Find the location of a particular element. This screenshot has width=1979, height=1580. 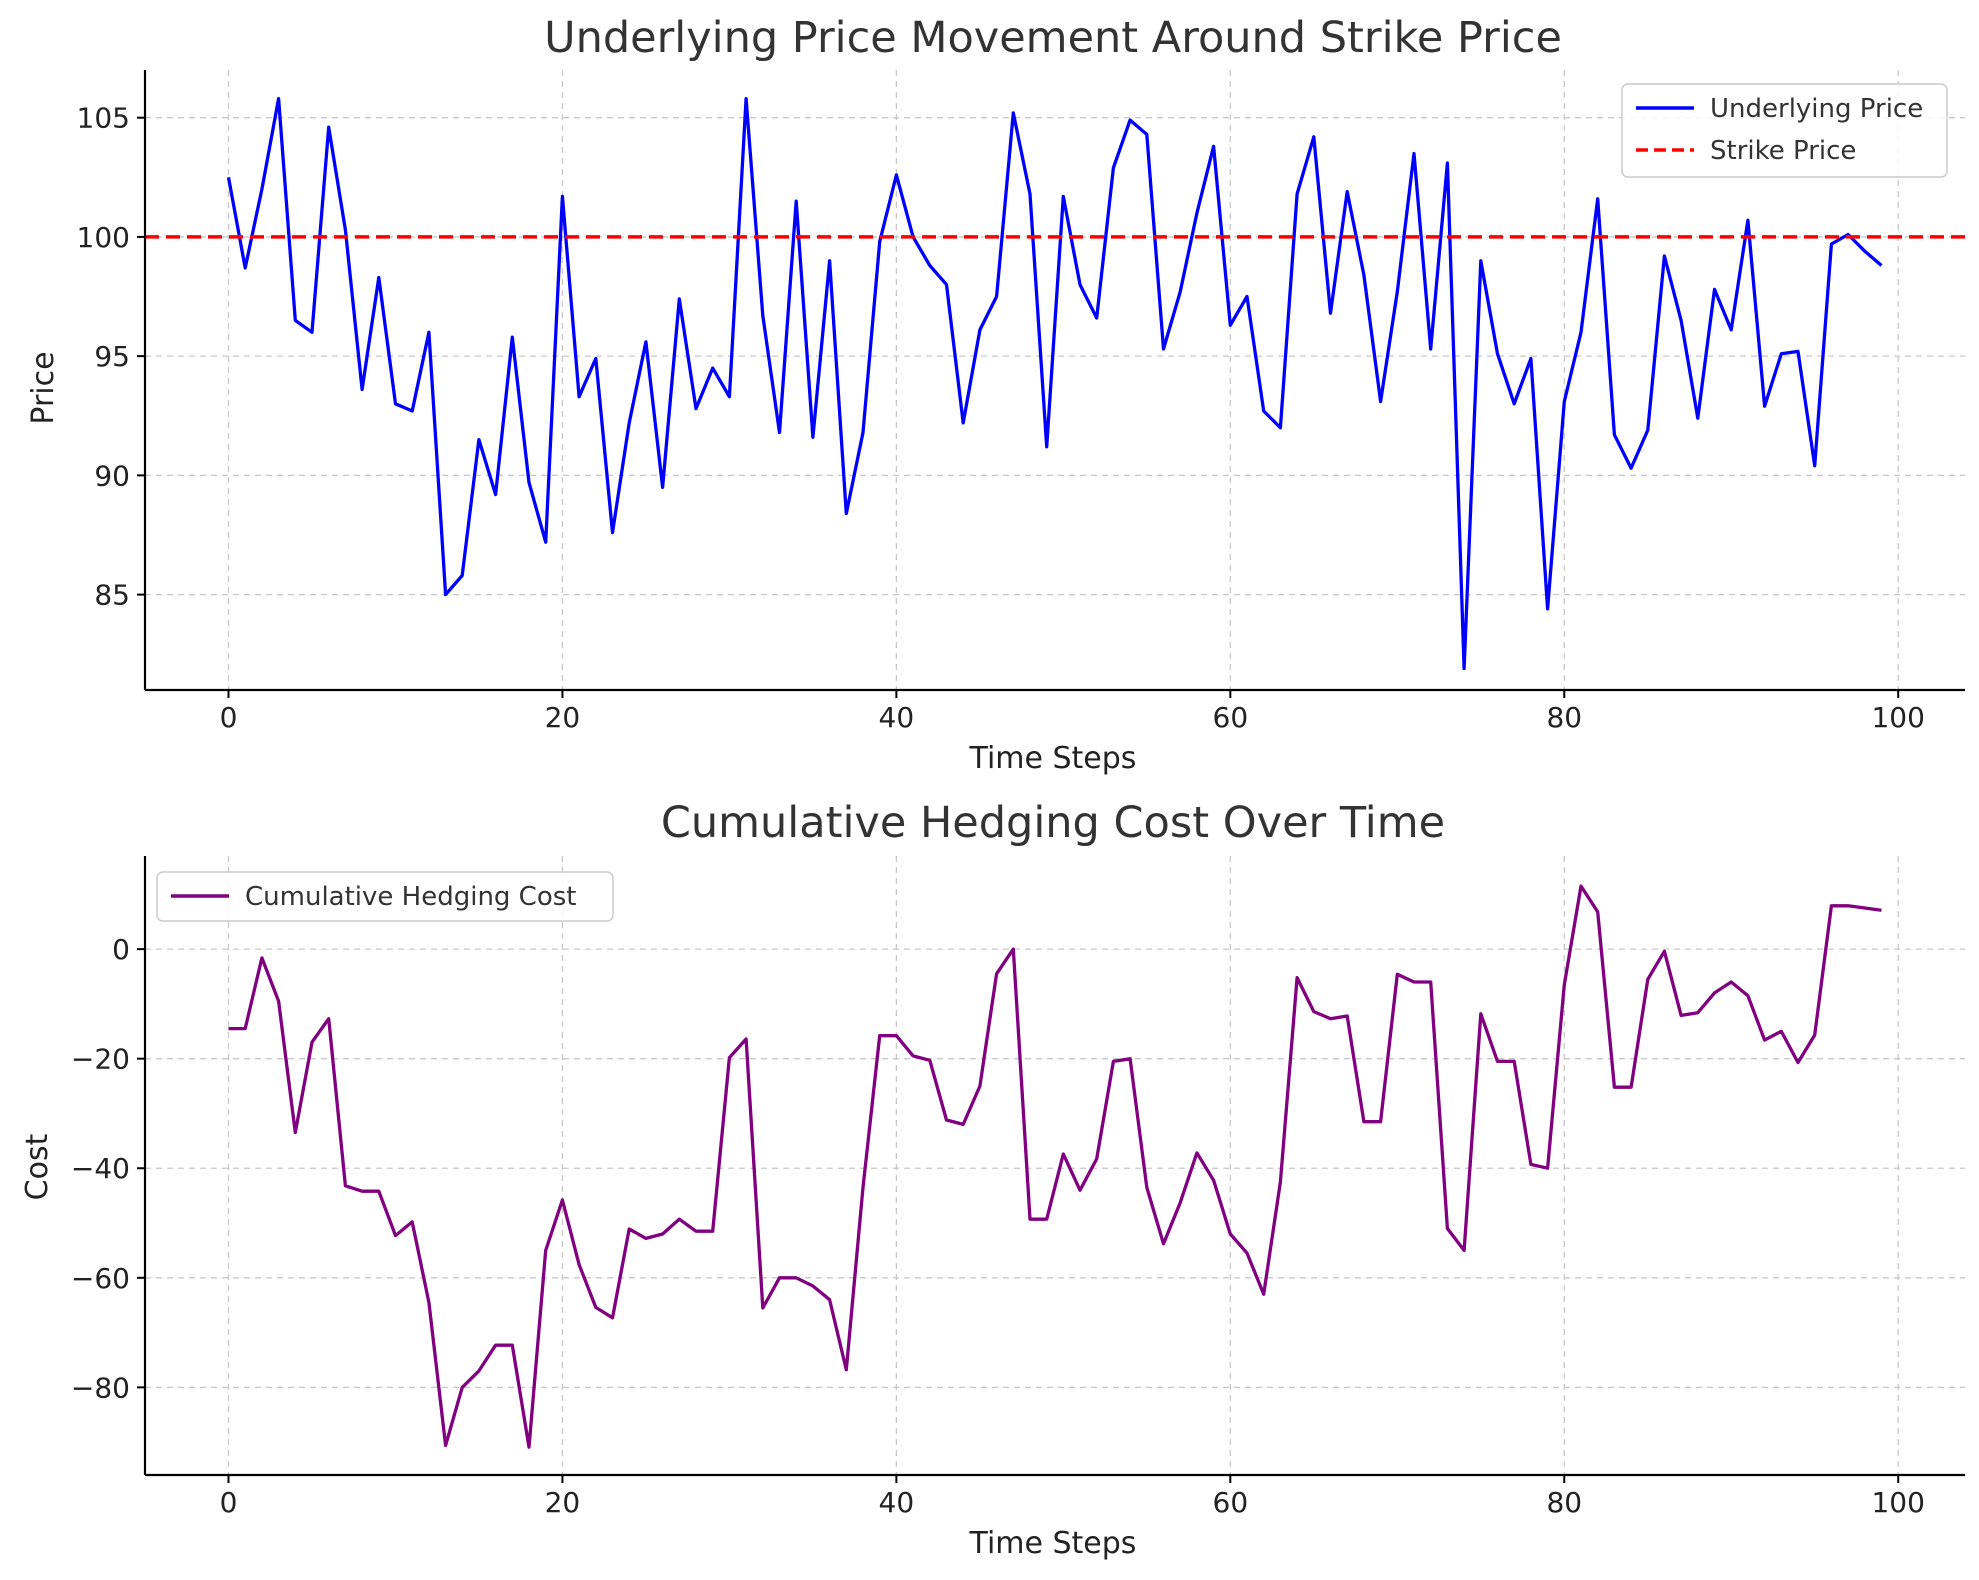

y-tick-label: 85 is located at coordinates (112, 595).